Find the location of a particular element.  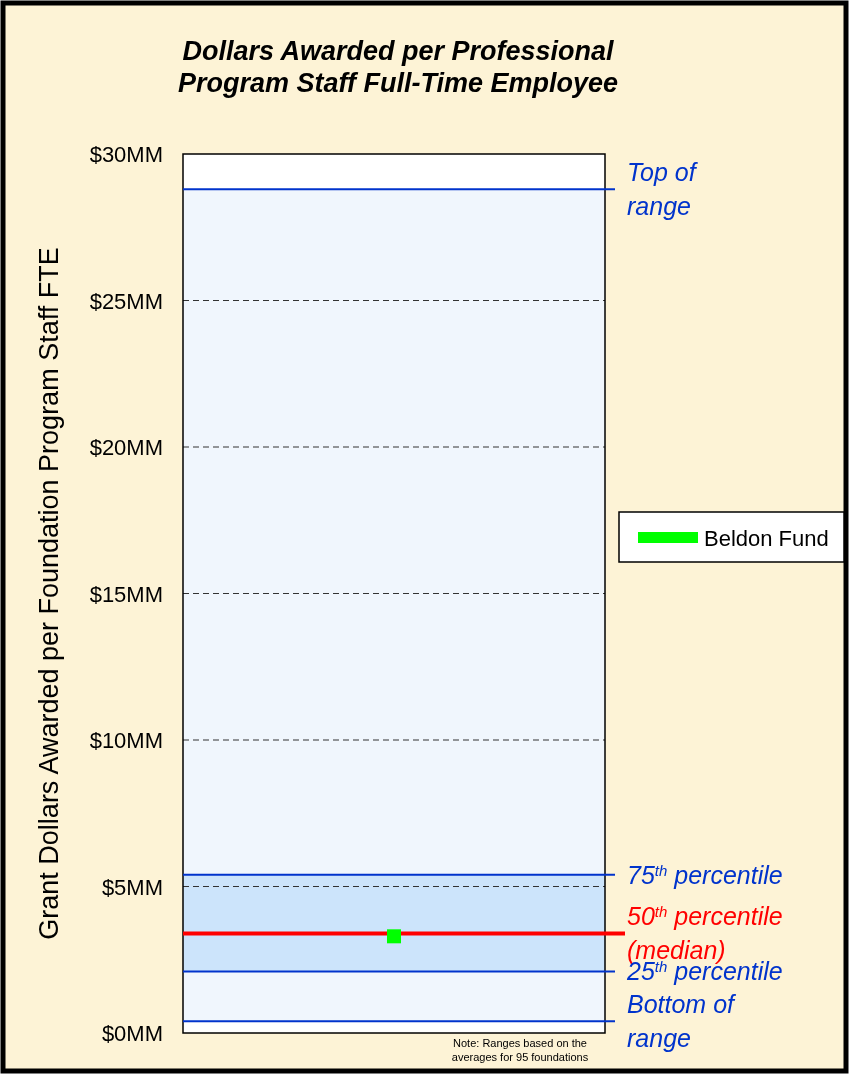

y-axis-title: Grant Dollars Awarded per Foundation Program Staff FTE is located at coordinates (49, 593).